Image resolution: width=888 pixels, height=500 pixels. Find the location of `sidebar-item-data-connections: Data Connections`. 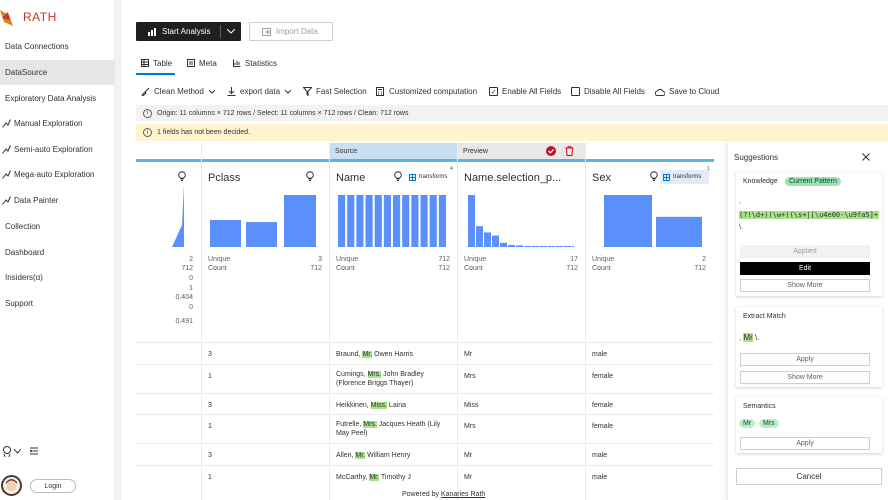

sidebar-item-data-connections: Data Connections is located at coordinates (57, 46).